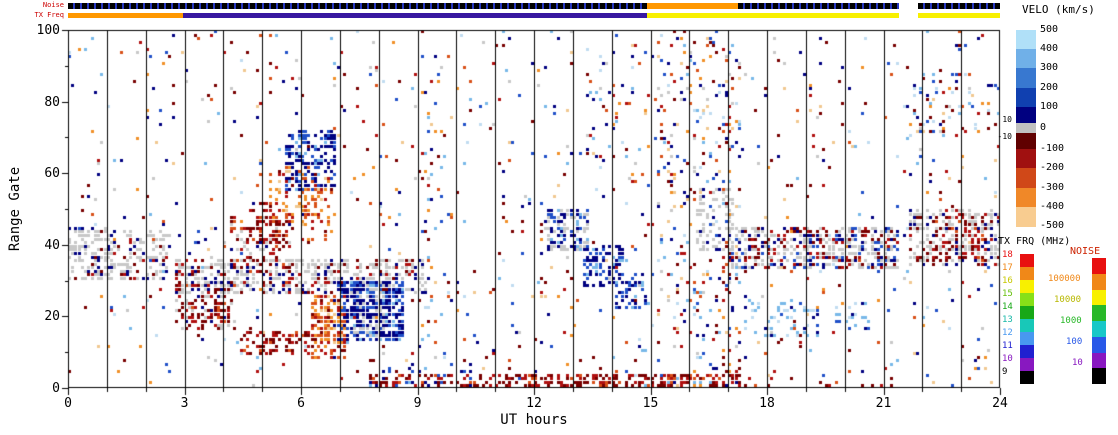 This screenshot has height=435, width=1118. I want to click on txfreq-colorbar-label: 12, so click(1007, 333).